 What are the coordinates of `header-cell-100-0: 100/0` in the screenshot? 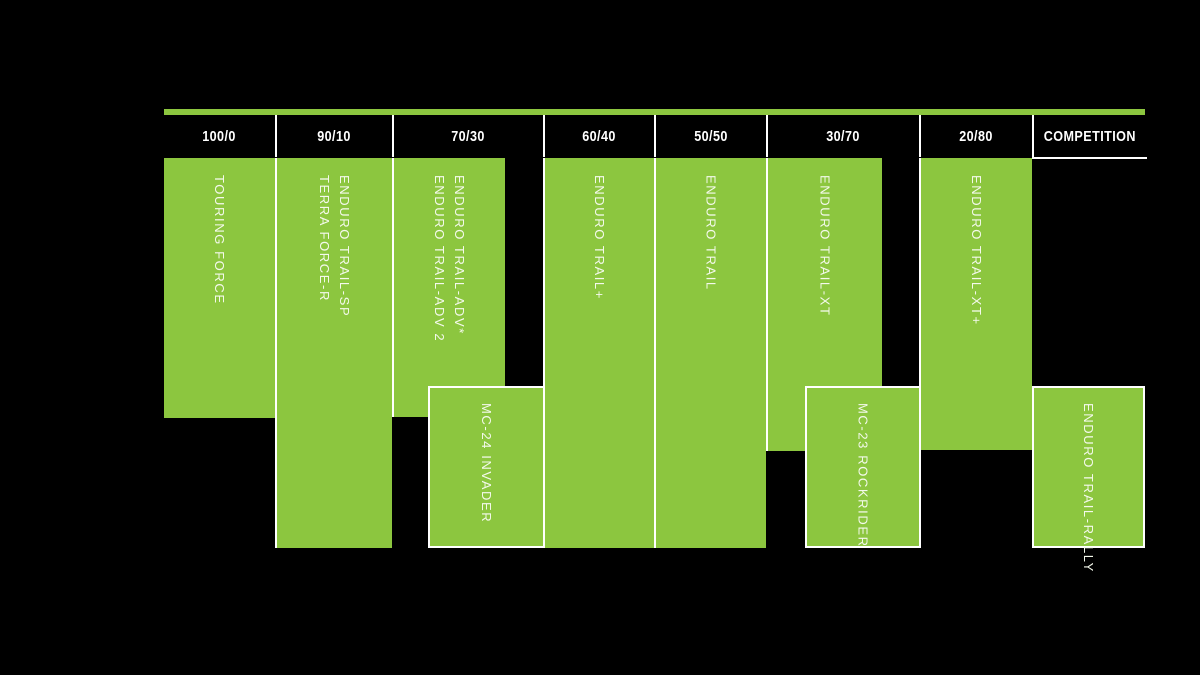 It's located at (219, 136).